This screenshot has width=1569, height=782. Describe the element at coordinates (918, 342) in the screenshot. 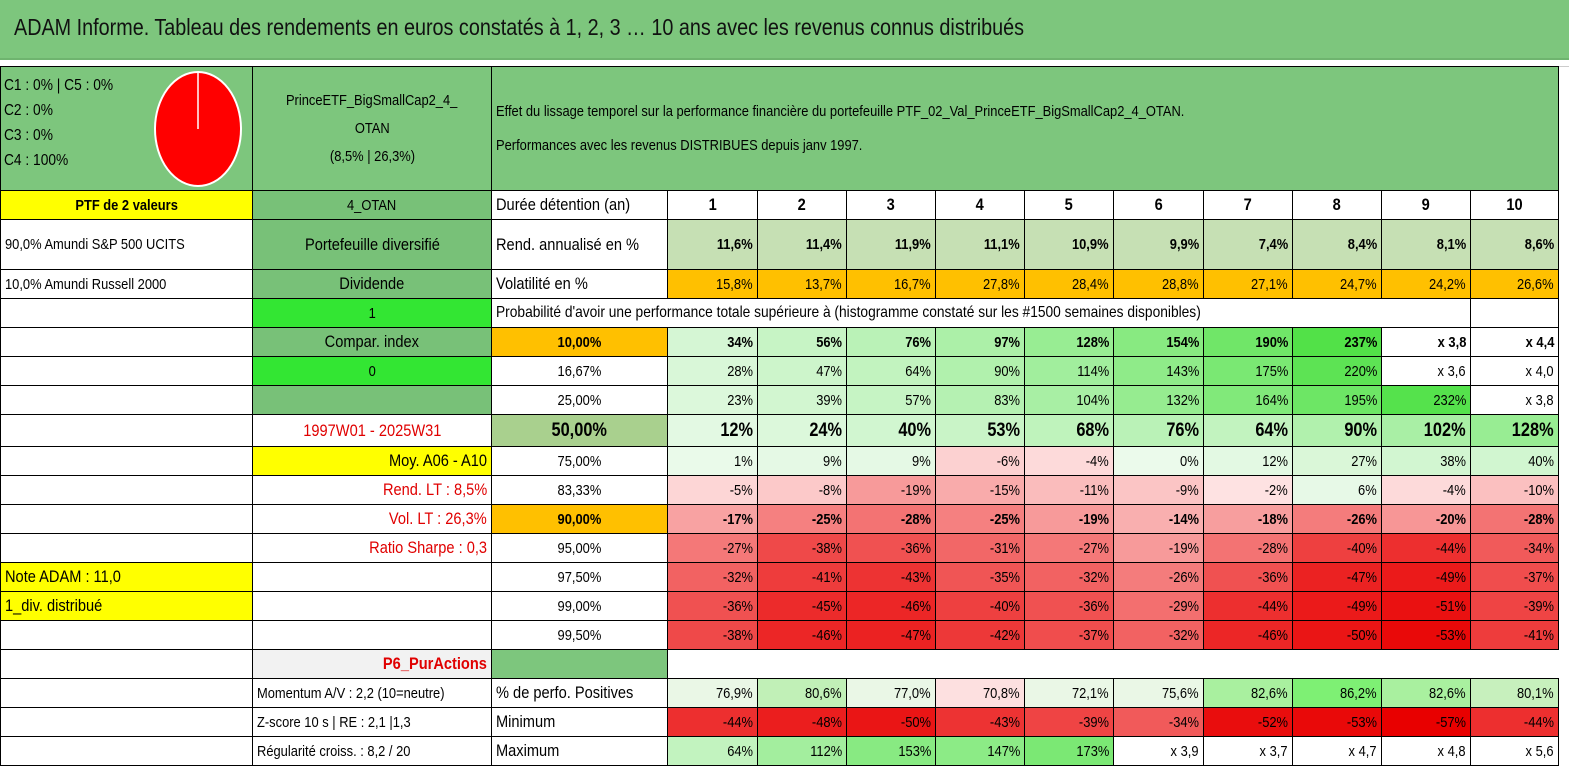

I see `quantile-value-text: 76%` at that location.